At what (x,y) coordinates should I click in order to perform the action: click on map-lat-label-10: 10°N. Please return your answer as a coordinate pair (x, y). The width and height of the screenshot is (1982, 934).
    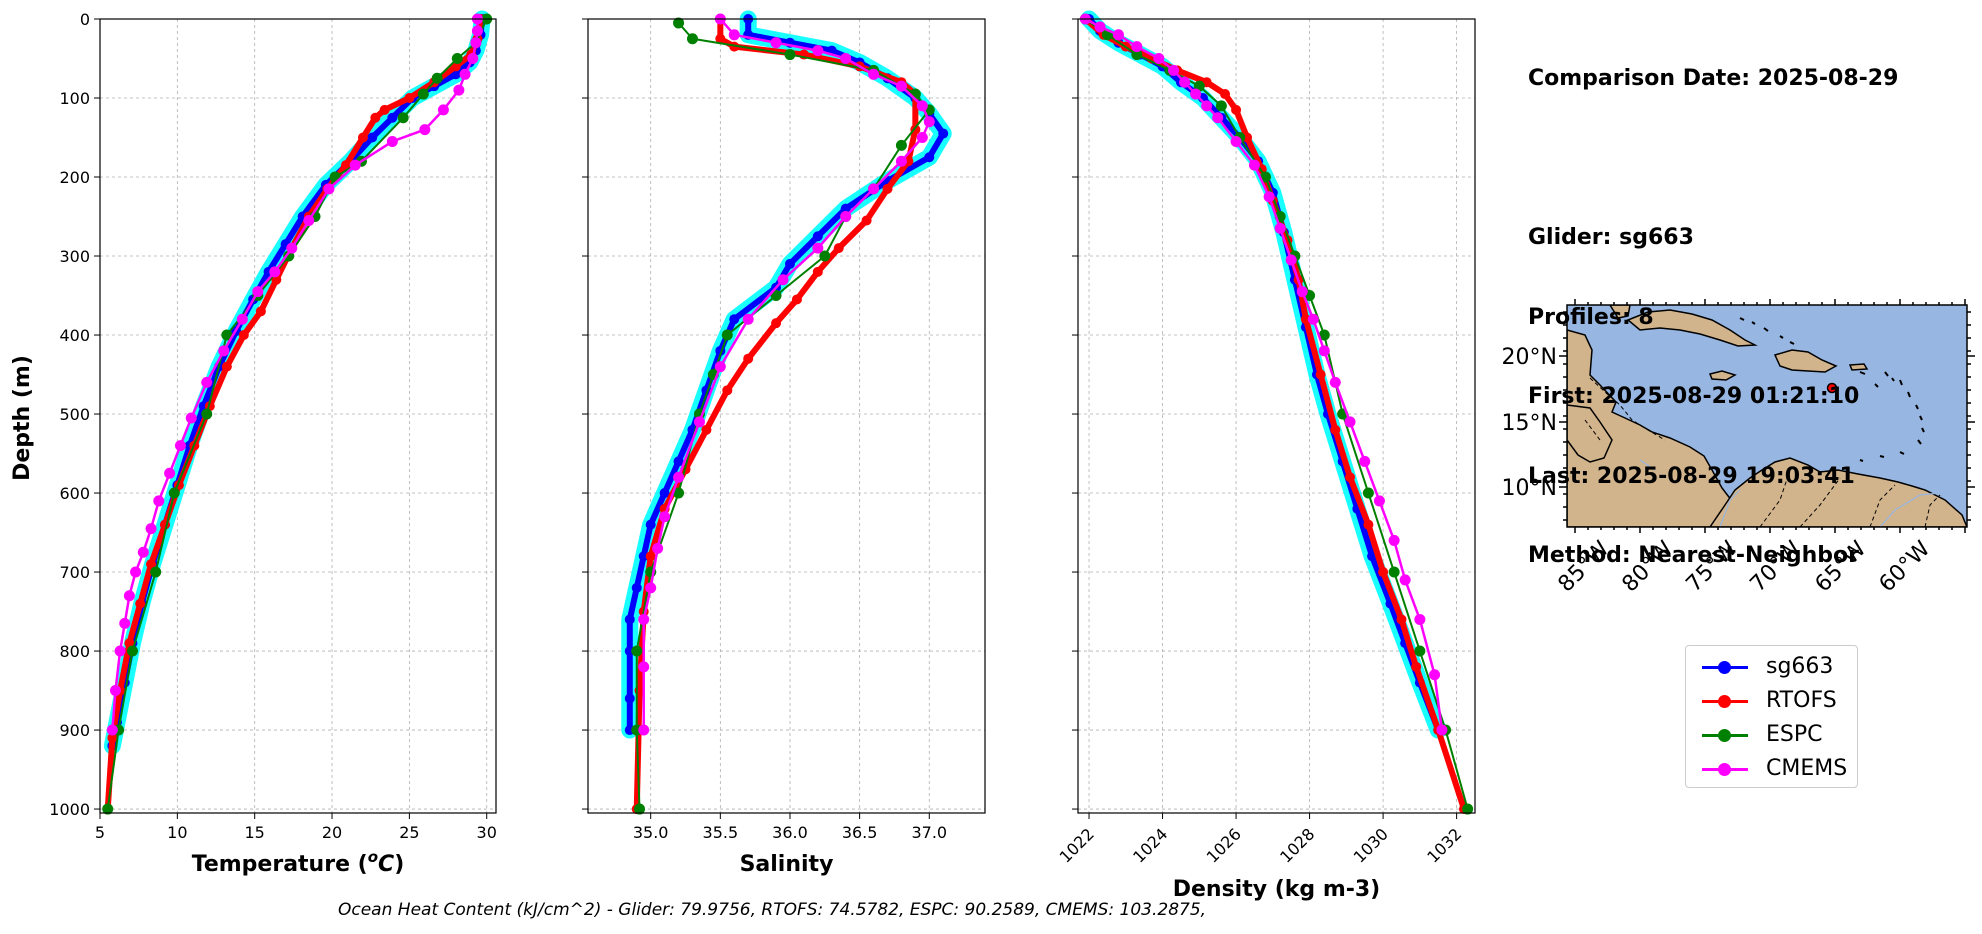
    Looking at the image, I should click on (1529, 488).